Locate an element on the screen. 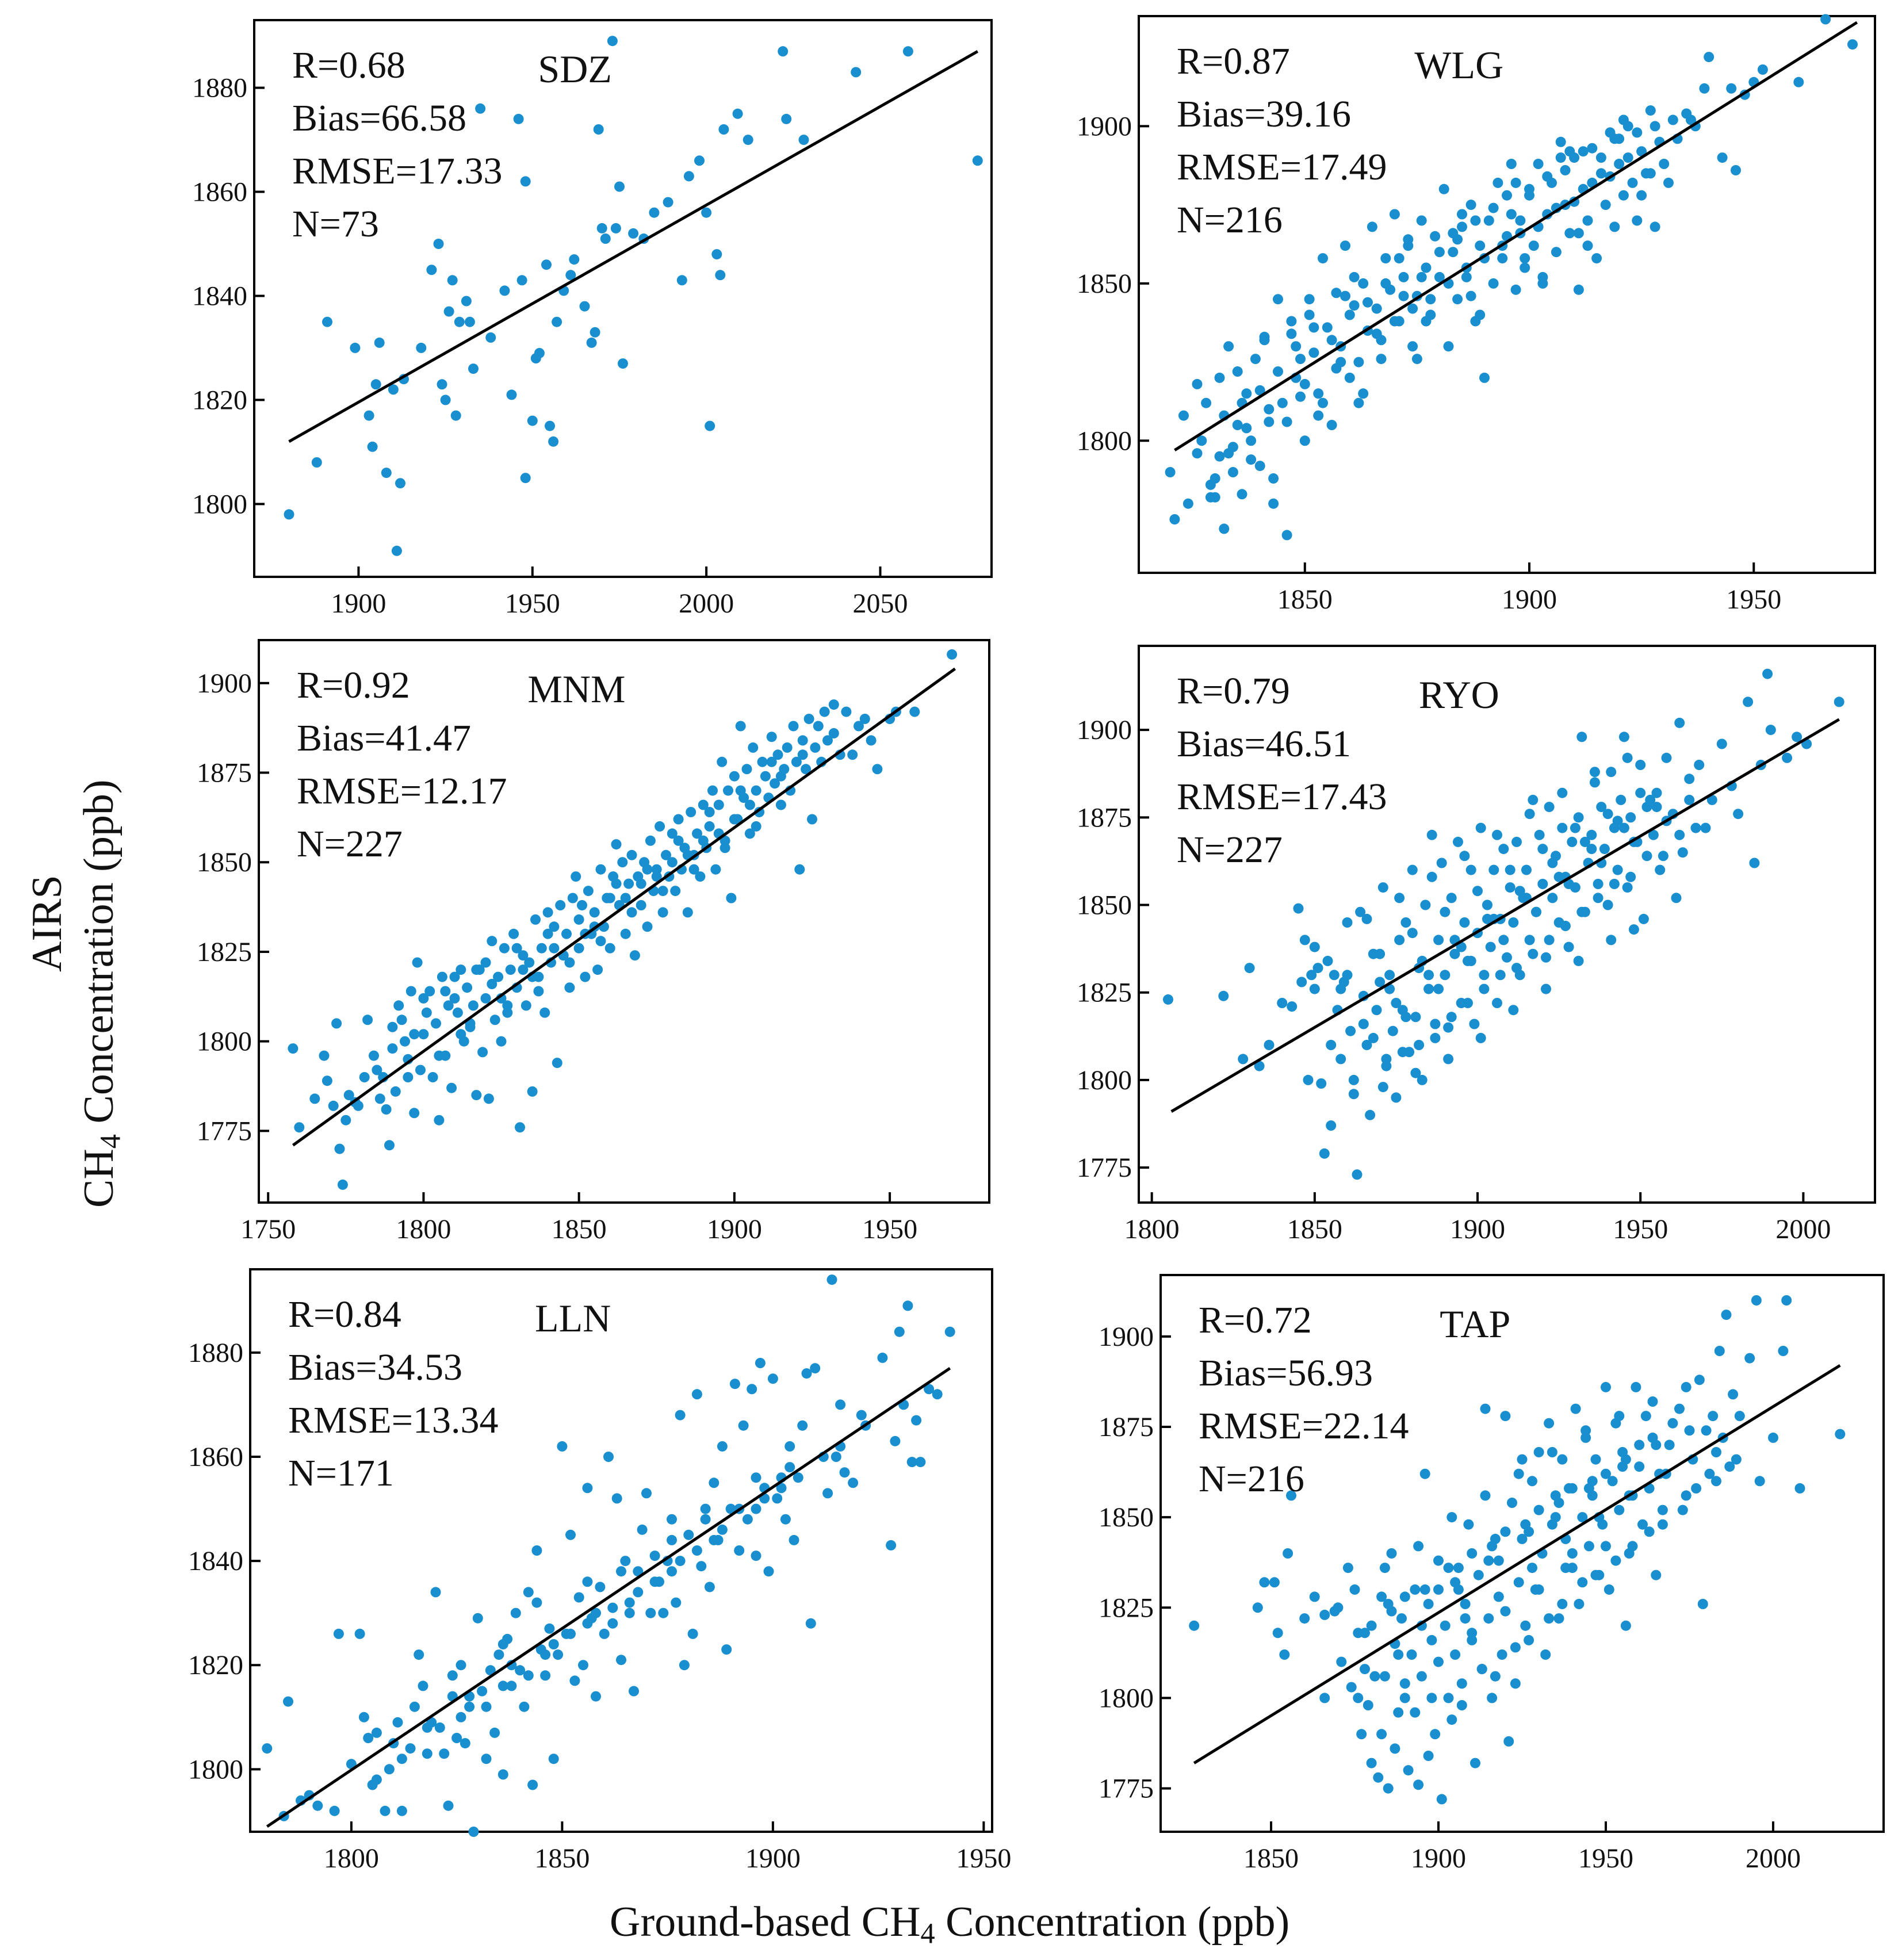  y-tick-label-lln-1820: 1820 is located at coordinates (216, 1665).